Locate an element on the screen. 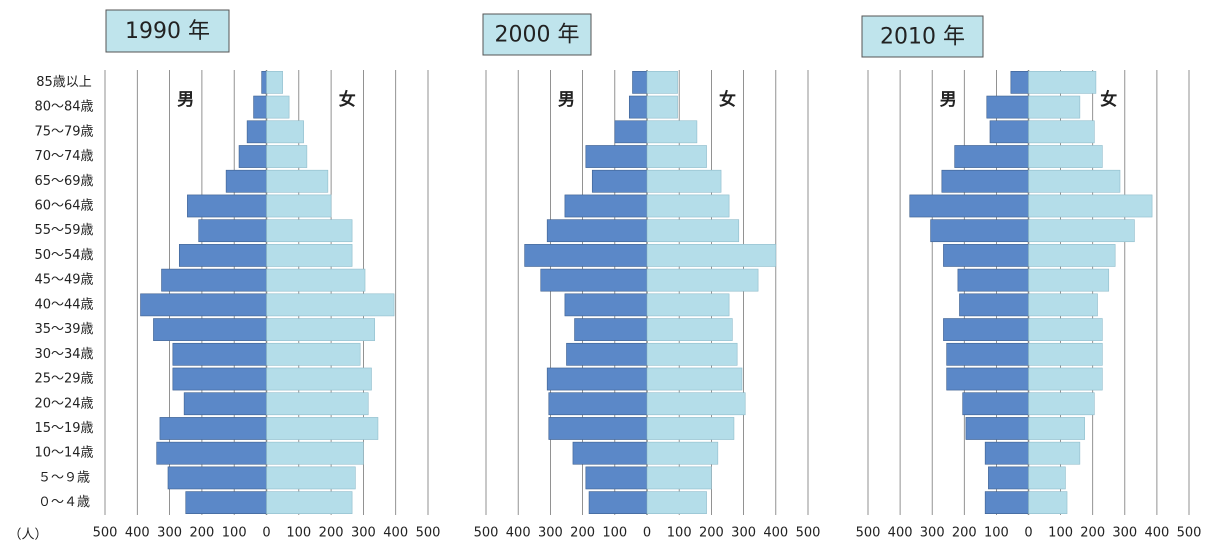 The height and width of the screenshot is (546, 1211). category-label: 60～64歳 is located at coordinates (63, 205).